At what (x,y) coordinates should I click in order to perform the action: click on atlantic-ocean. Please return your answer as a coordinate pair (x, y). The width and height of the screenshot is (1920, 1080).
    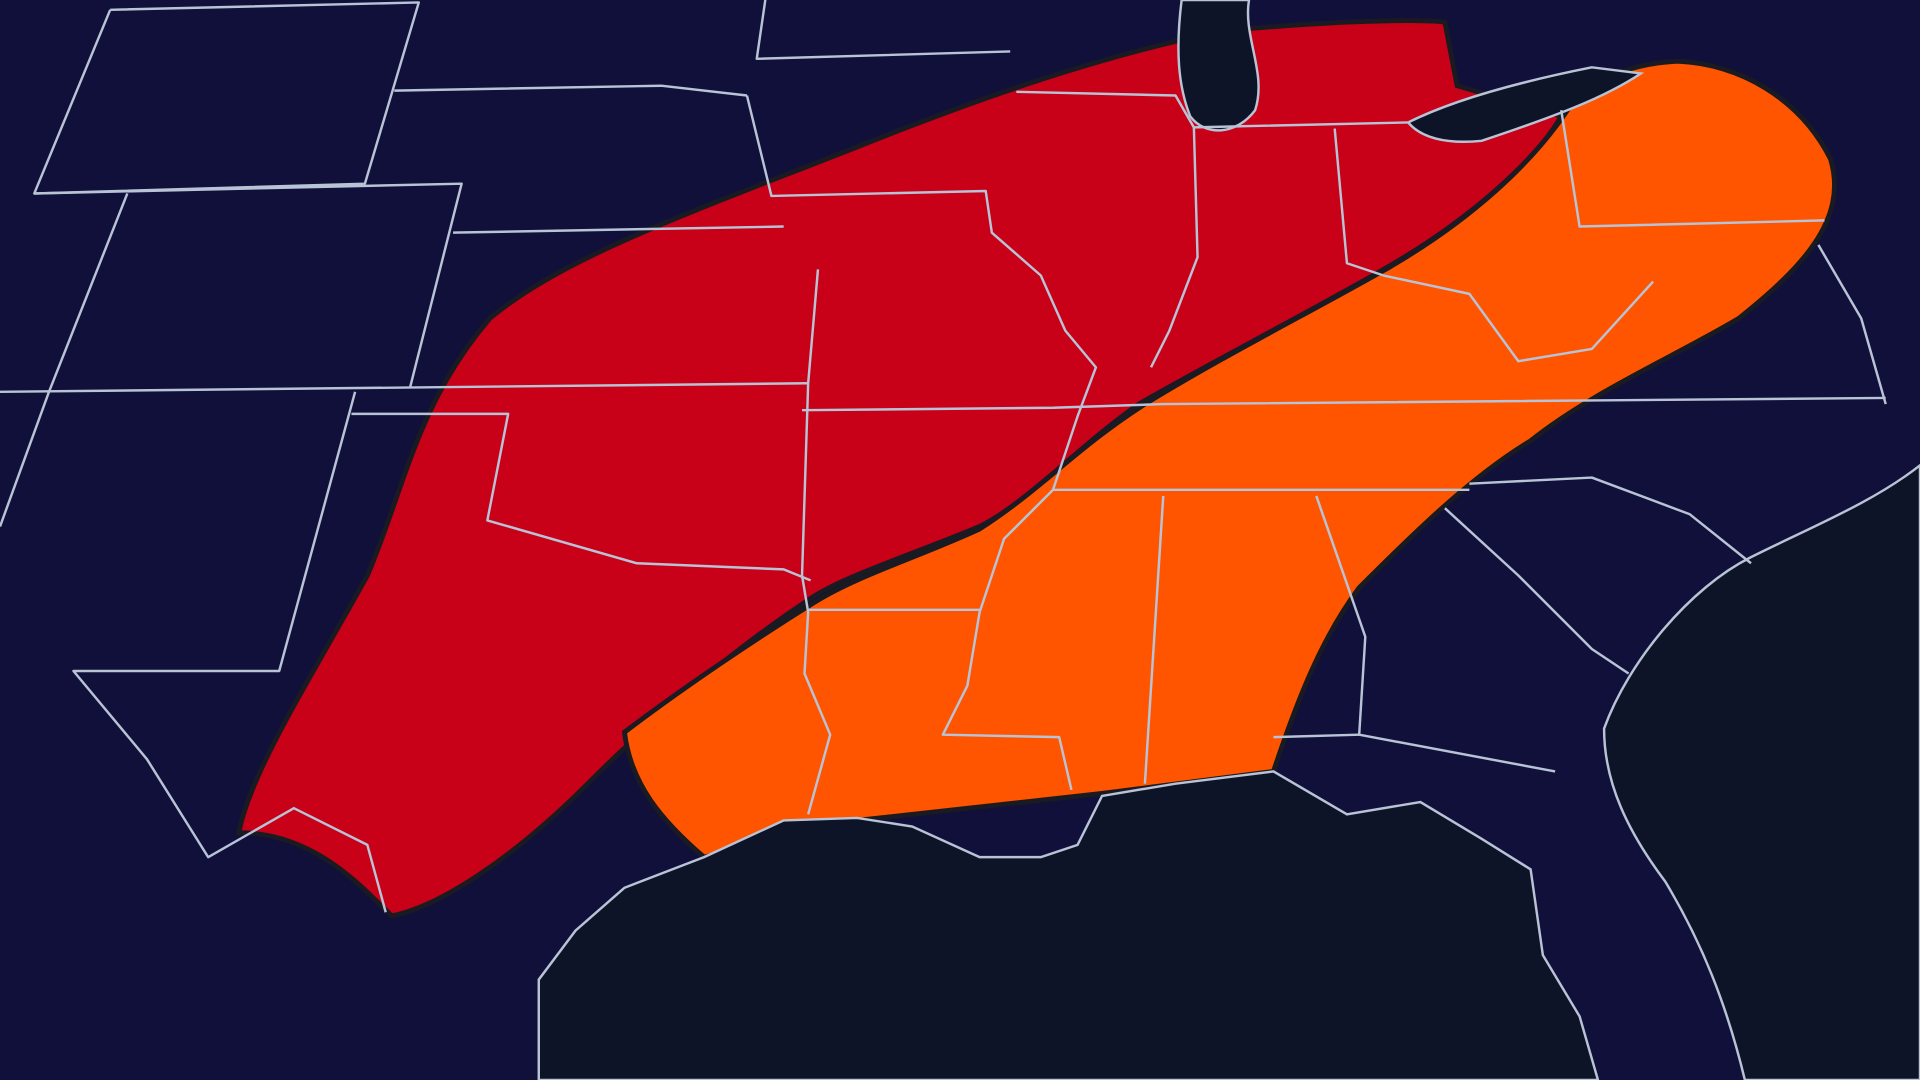
    Looking at the image, I should click on (1761, 771).